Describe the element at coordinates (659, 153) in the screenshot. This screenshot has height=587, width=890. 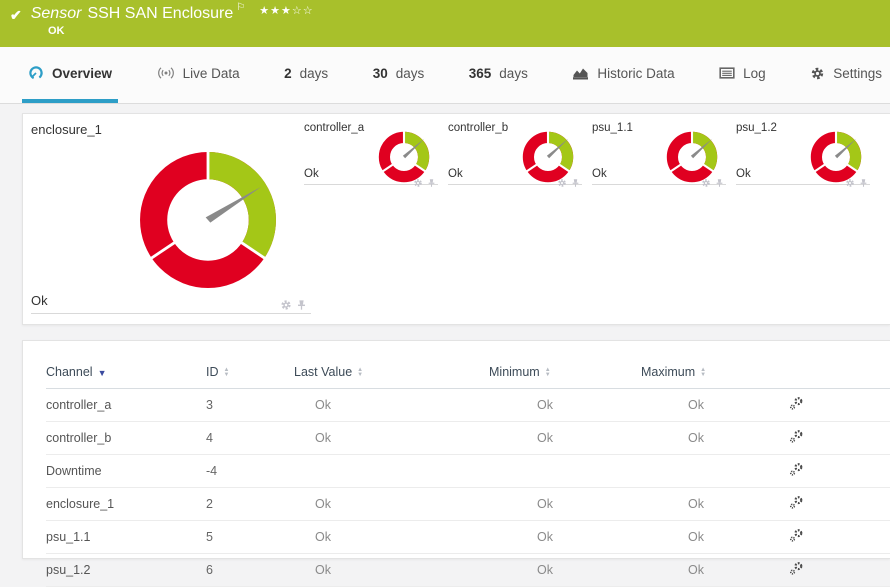
I see `gauge-tile-psu-1-1: psu_1.1 Ok` at that location.